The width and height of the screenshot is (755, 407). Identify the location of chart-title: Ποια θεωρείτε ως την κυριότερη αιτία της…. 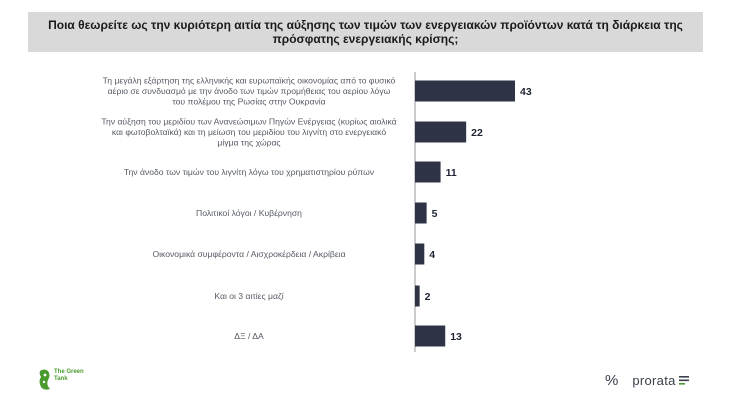
(365, 32).